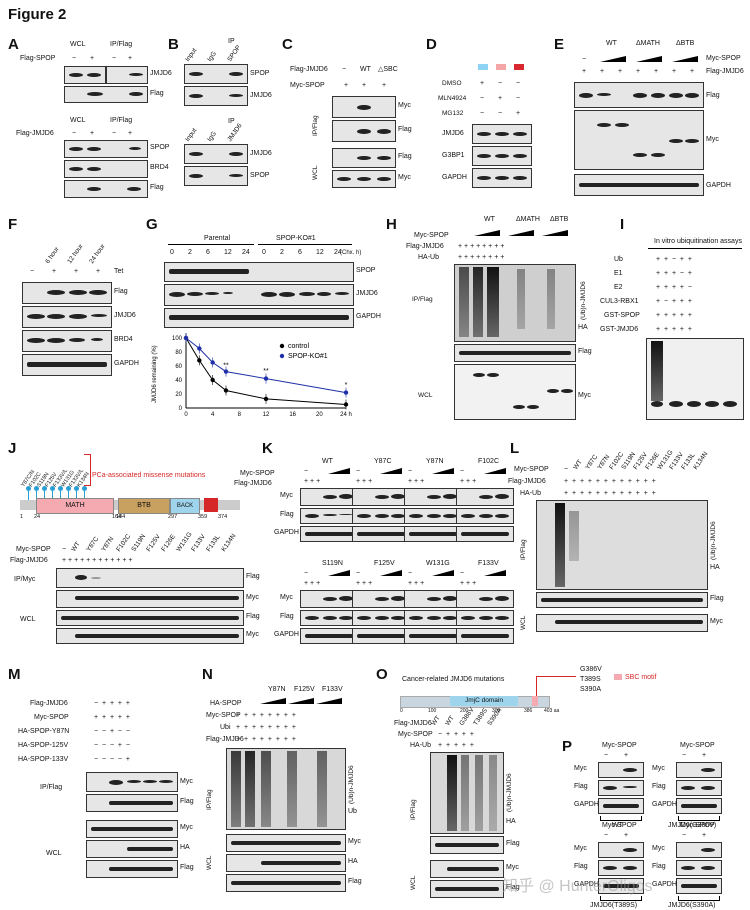  I want to click on panel-l-letter: L, so click(515, 448).